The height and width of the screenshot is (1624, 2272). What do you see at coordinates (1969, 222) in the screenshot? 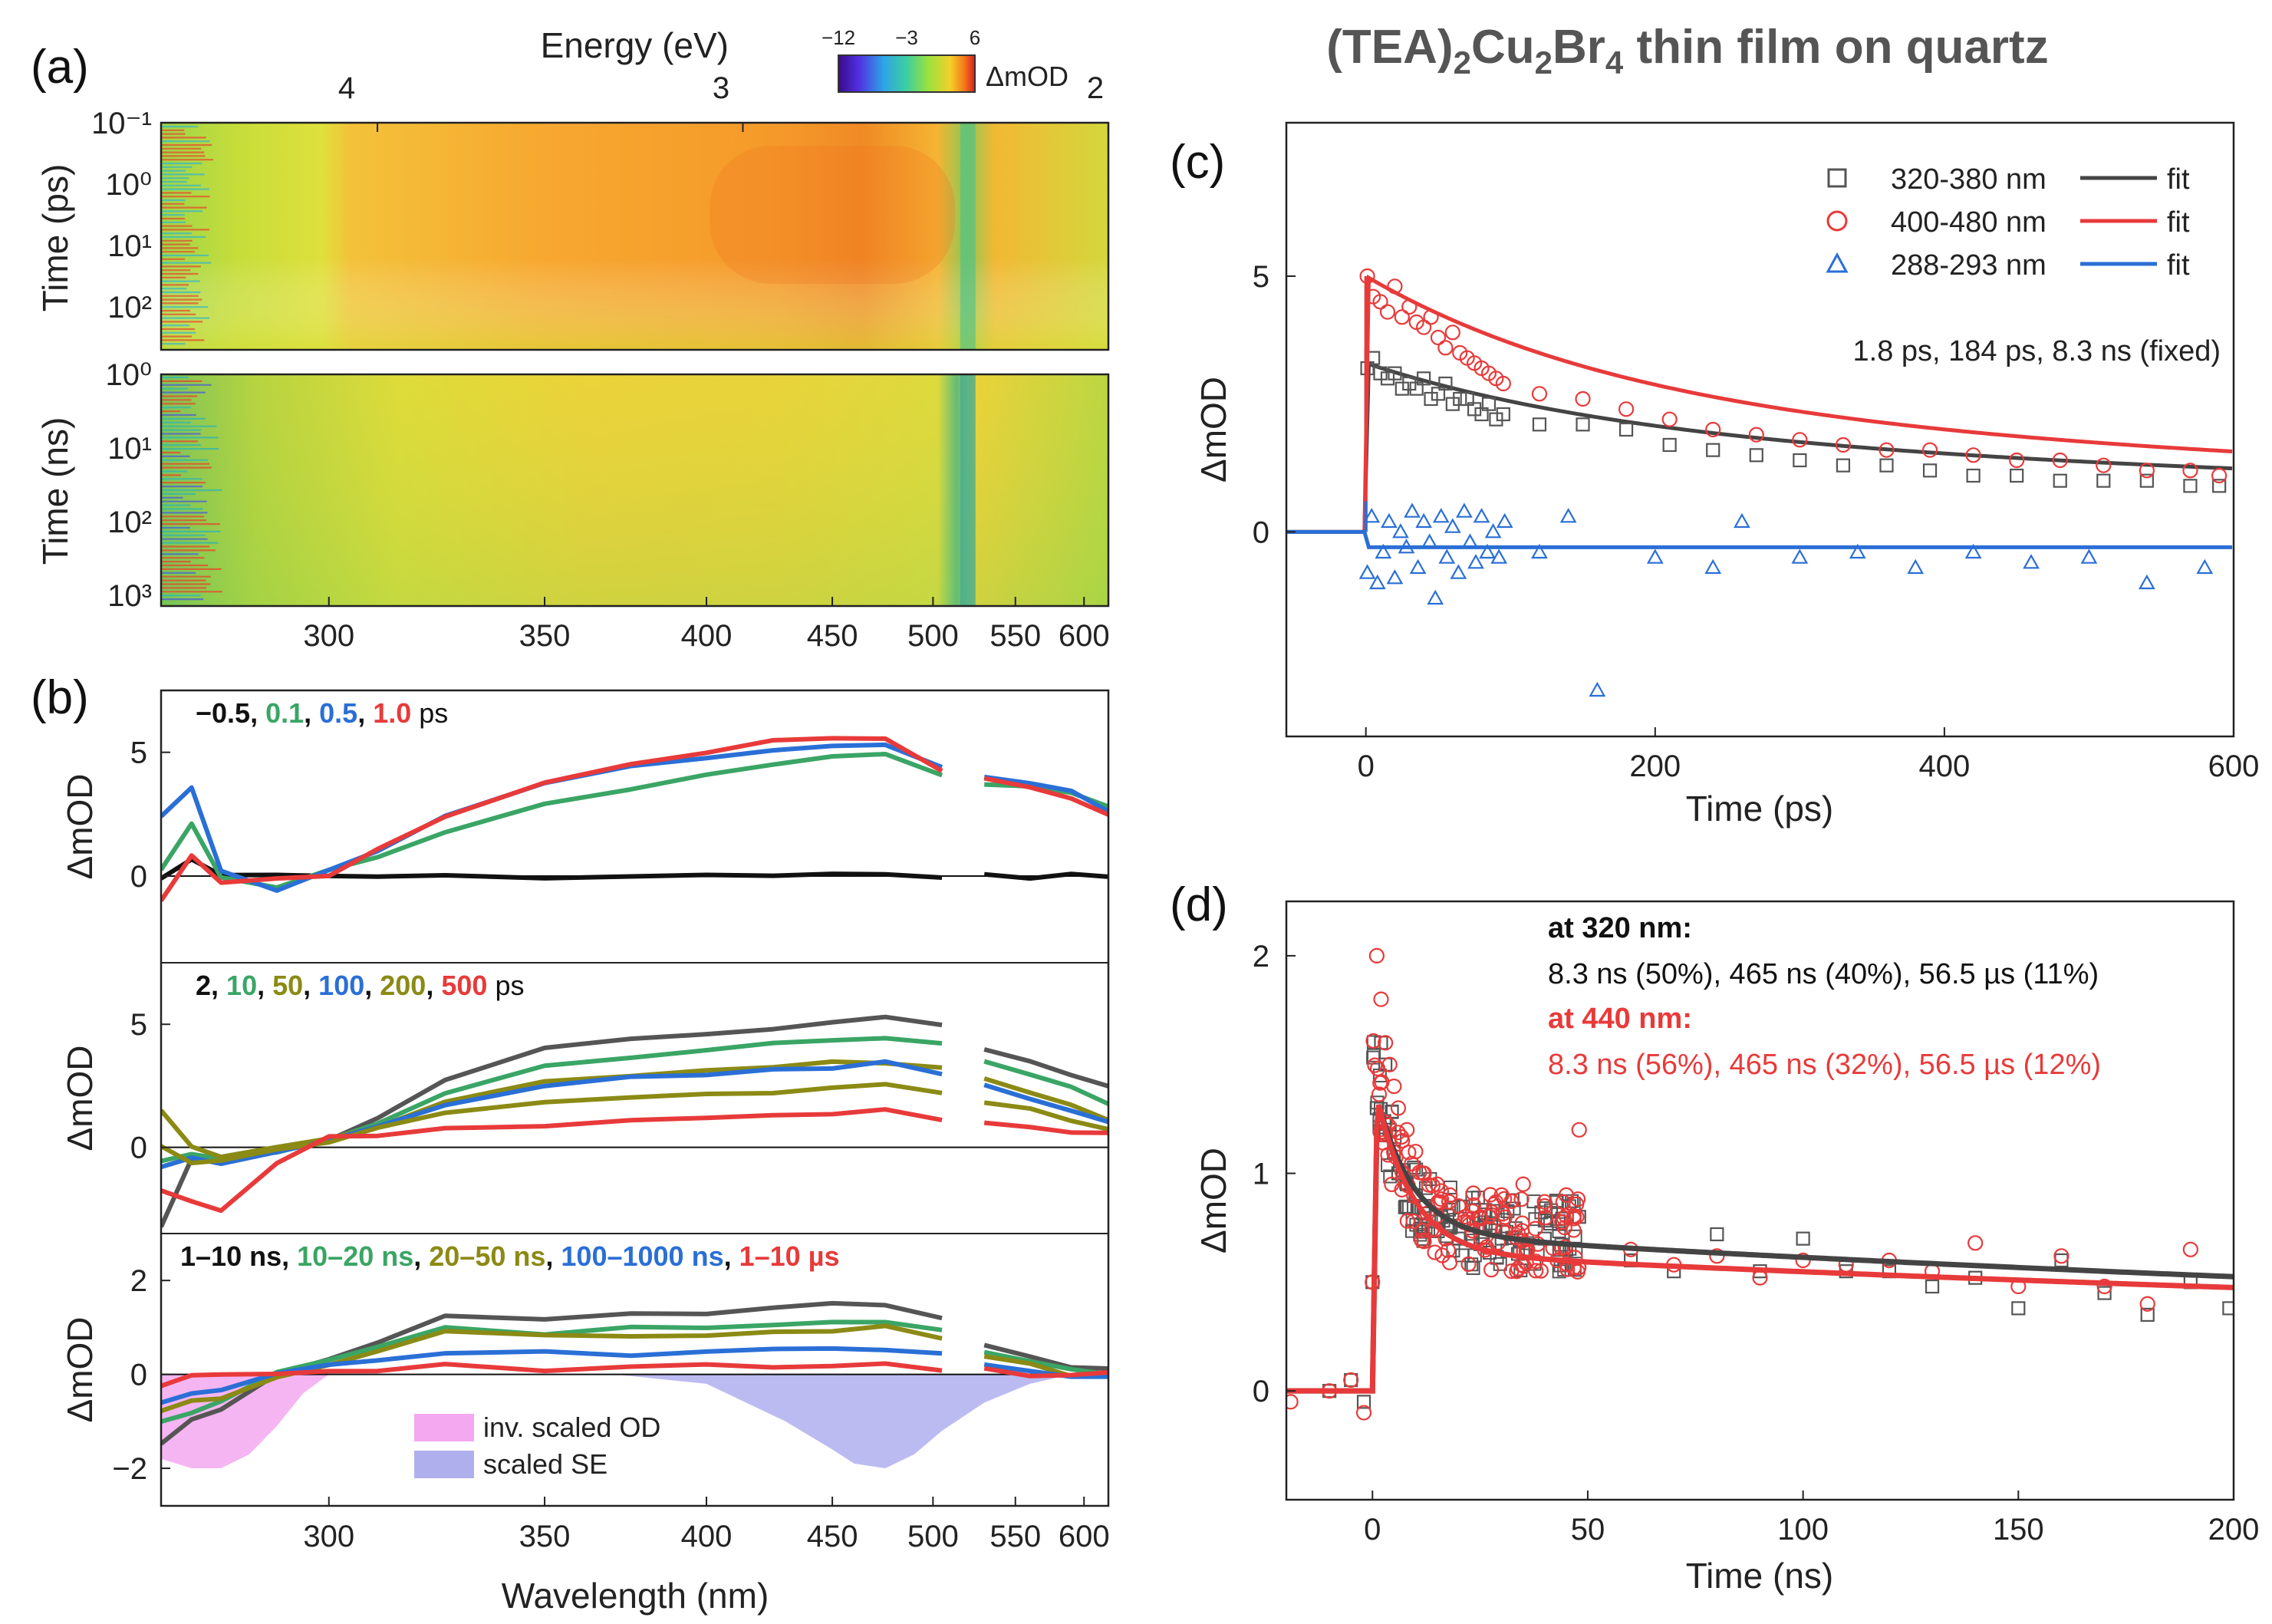
I see `c-legend-label: 400-480 nm` at bounding box center [1969, 222].